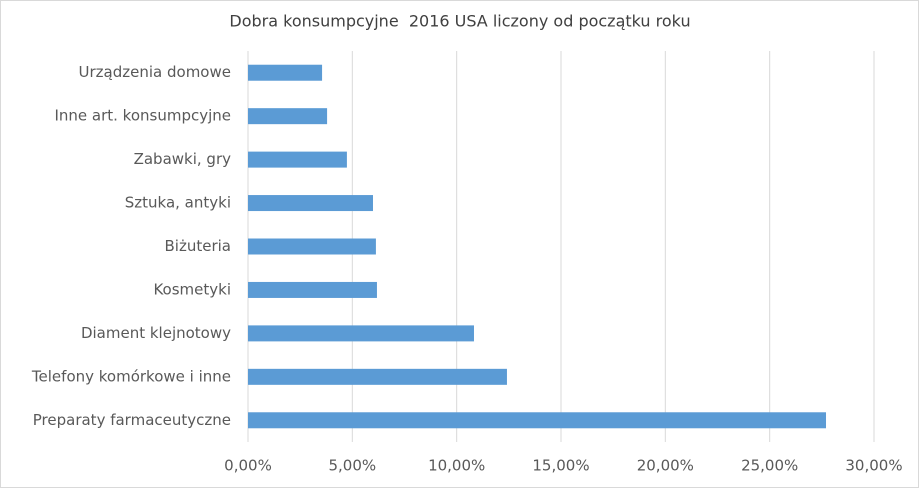 The width and height of the screenshot is (919, 488). Describe the element at coordinates (198, 246) in the screenshot. I see `y-tick-label: Biżuteria` at that location.